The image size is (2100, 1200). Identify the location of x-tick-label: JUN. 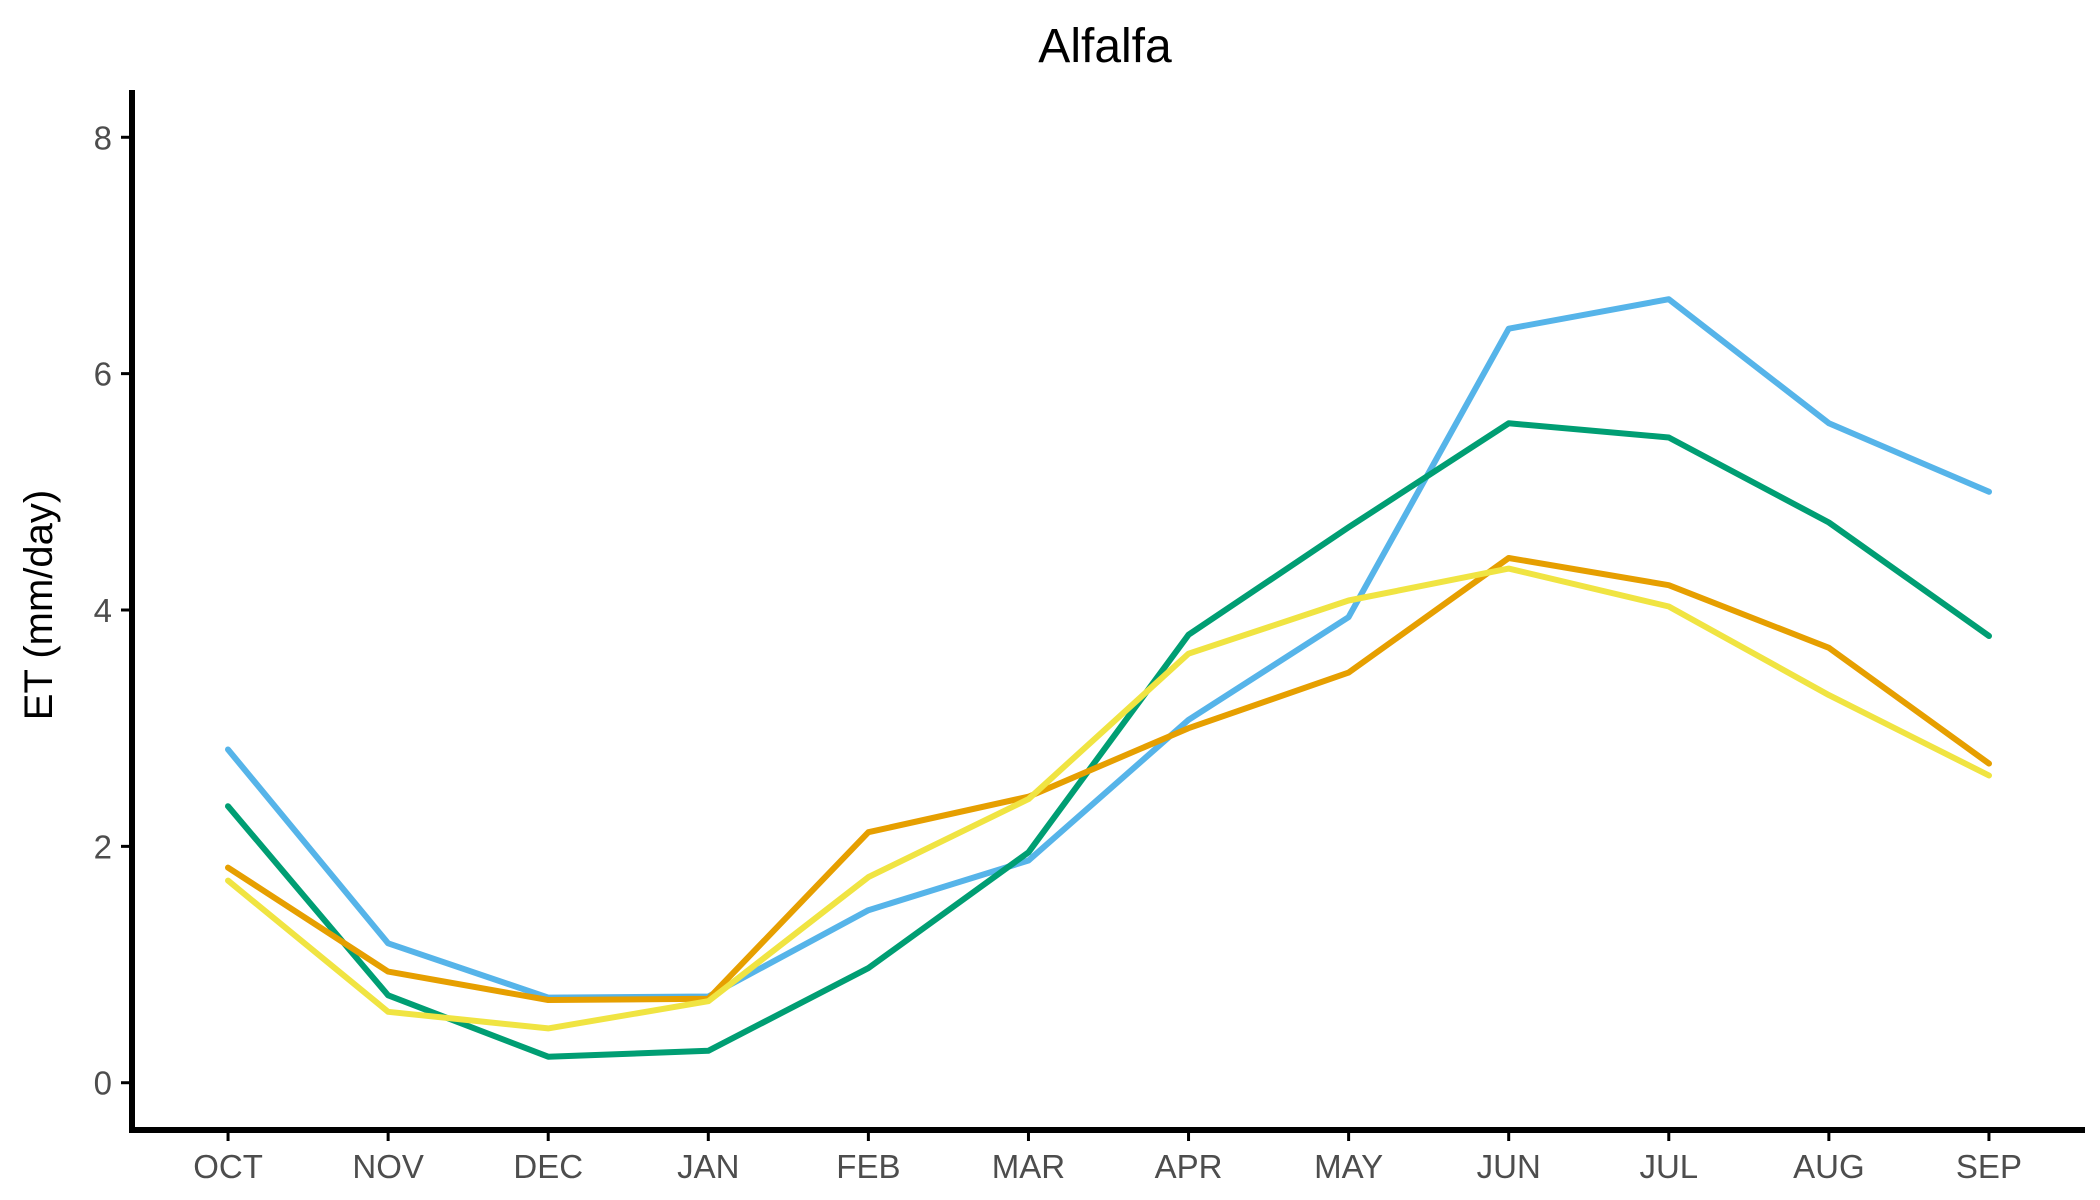
(1509, 1166).